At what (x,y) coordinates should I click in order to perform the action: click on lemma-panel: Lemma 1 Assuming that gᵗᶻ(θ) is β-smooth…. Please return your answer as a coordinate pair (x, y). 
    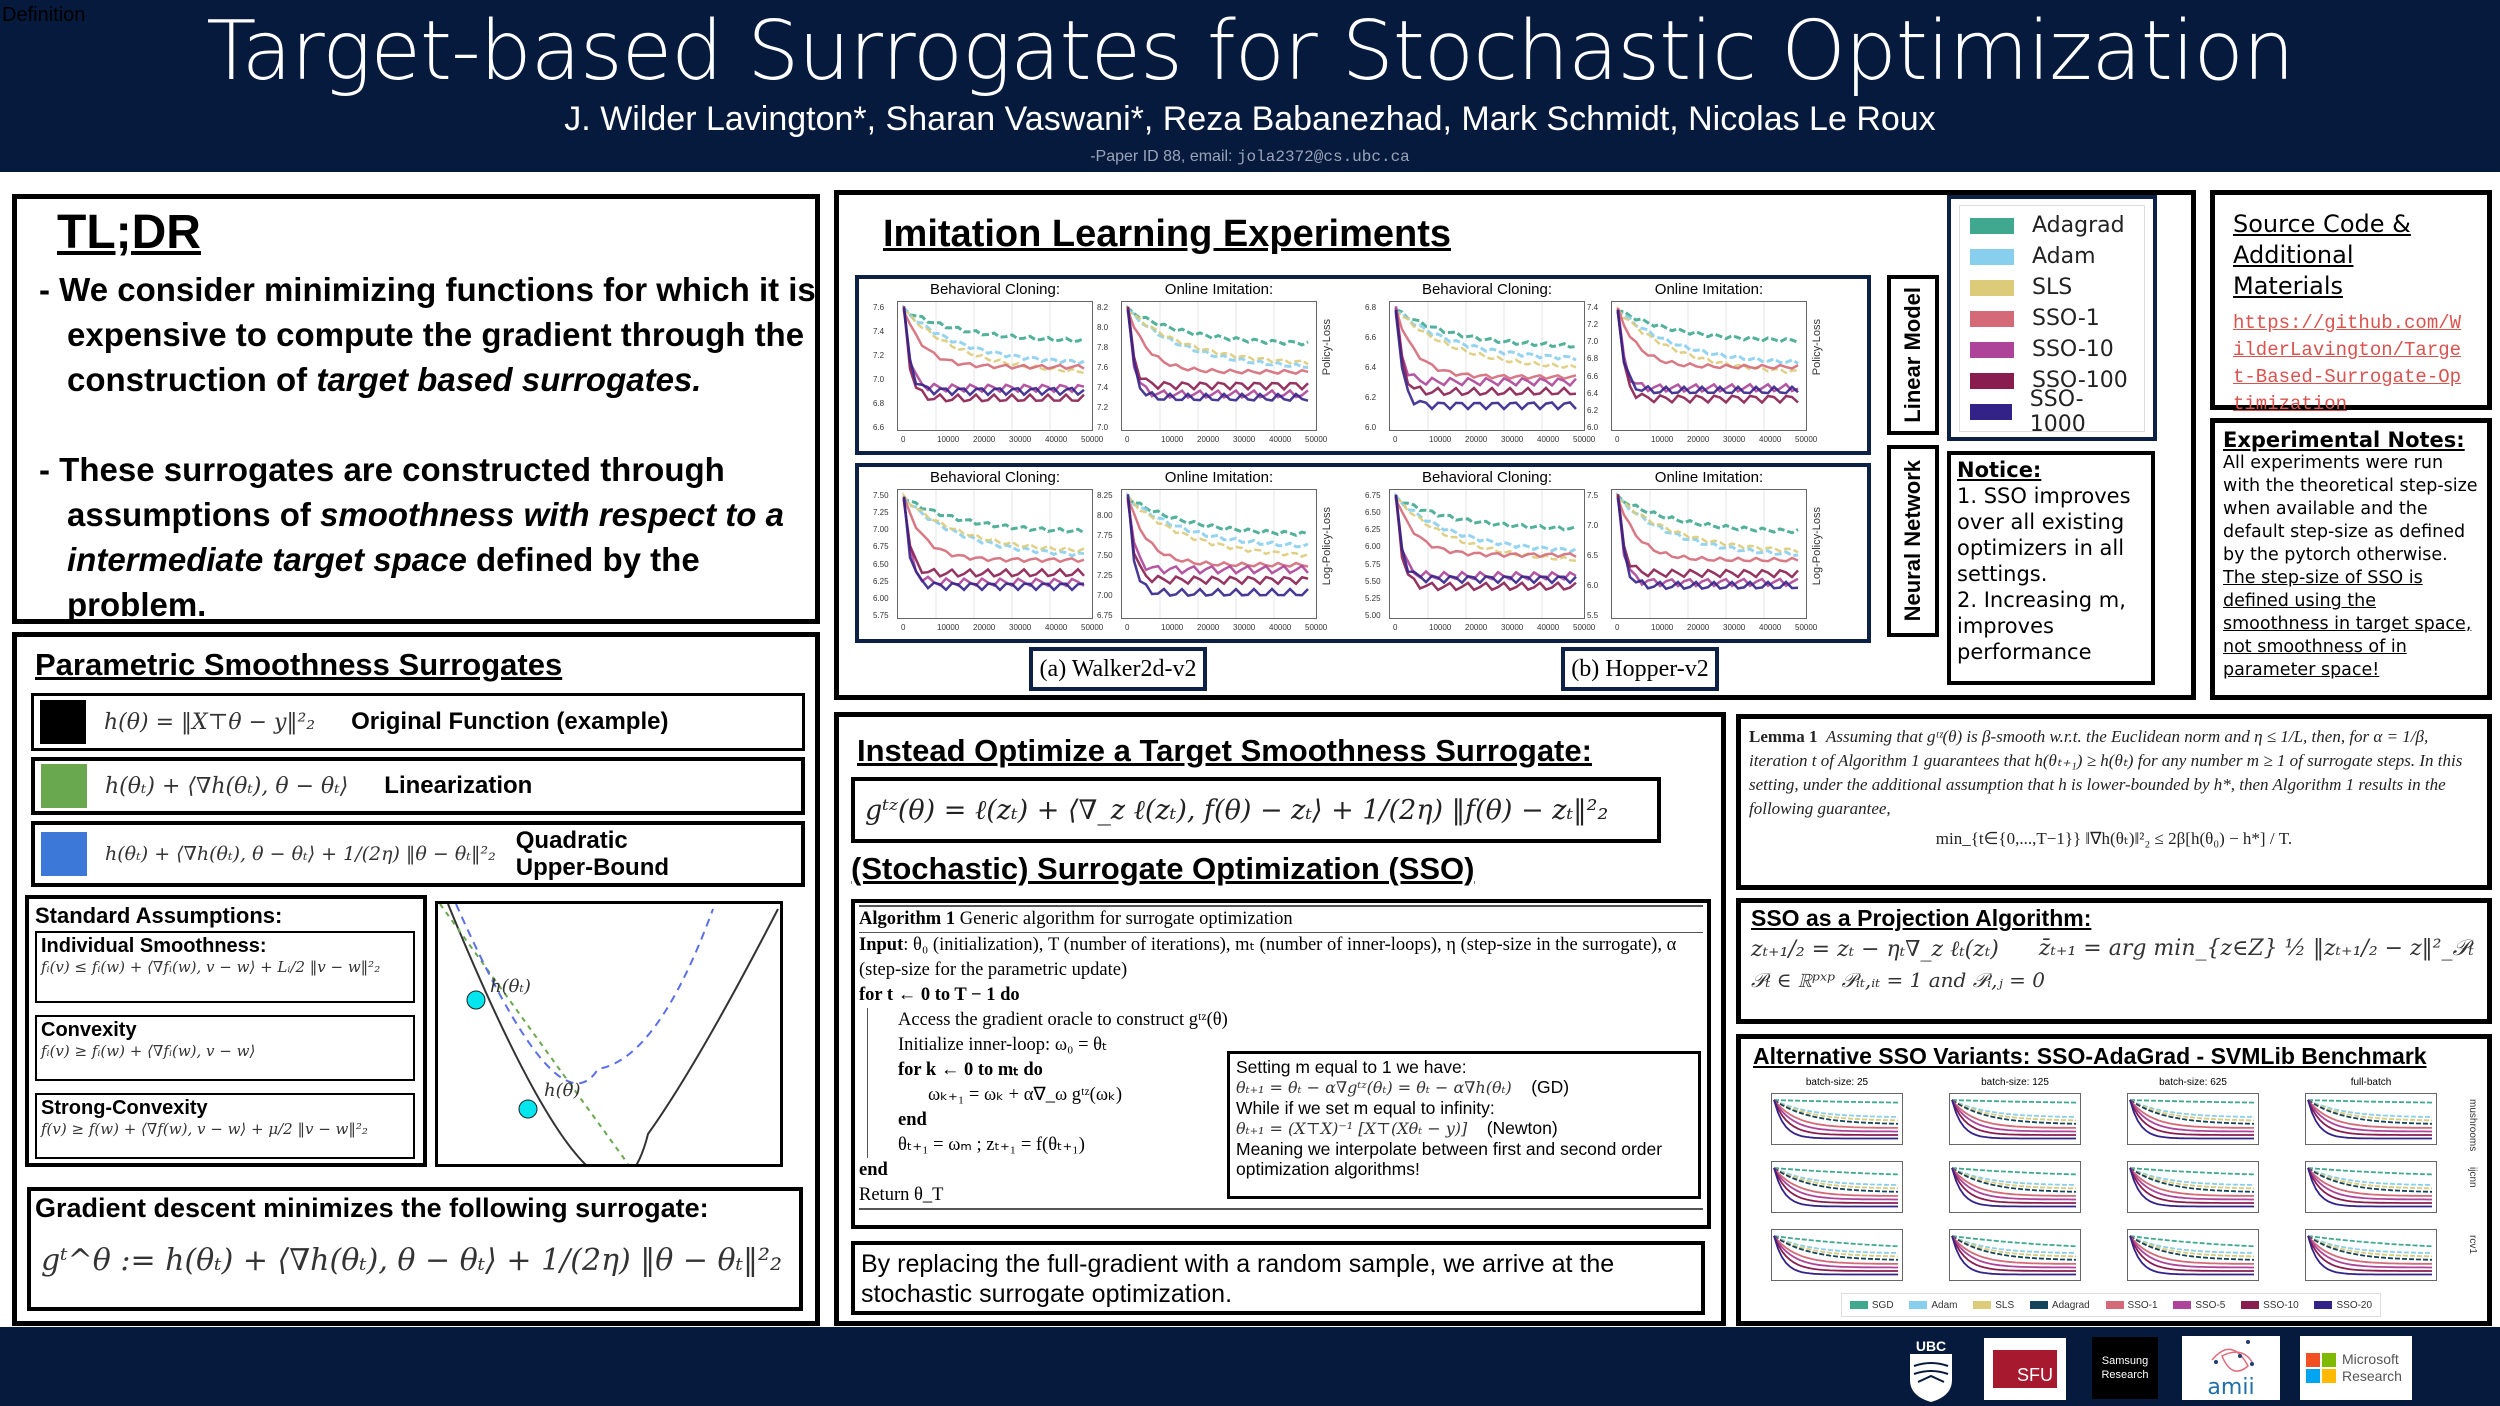
    Looking at the image, I should click on (2114, 802).